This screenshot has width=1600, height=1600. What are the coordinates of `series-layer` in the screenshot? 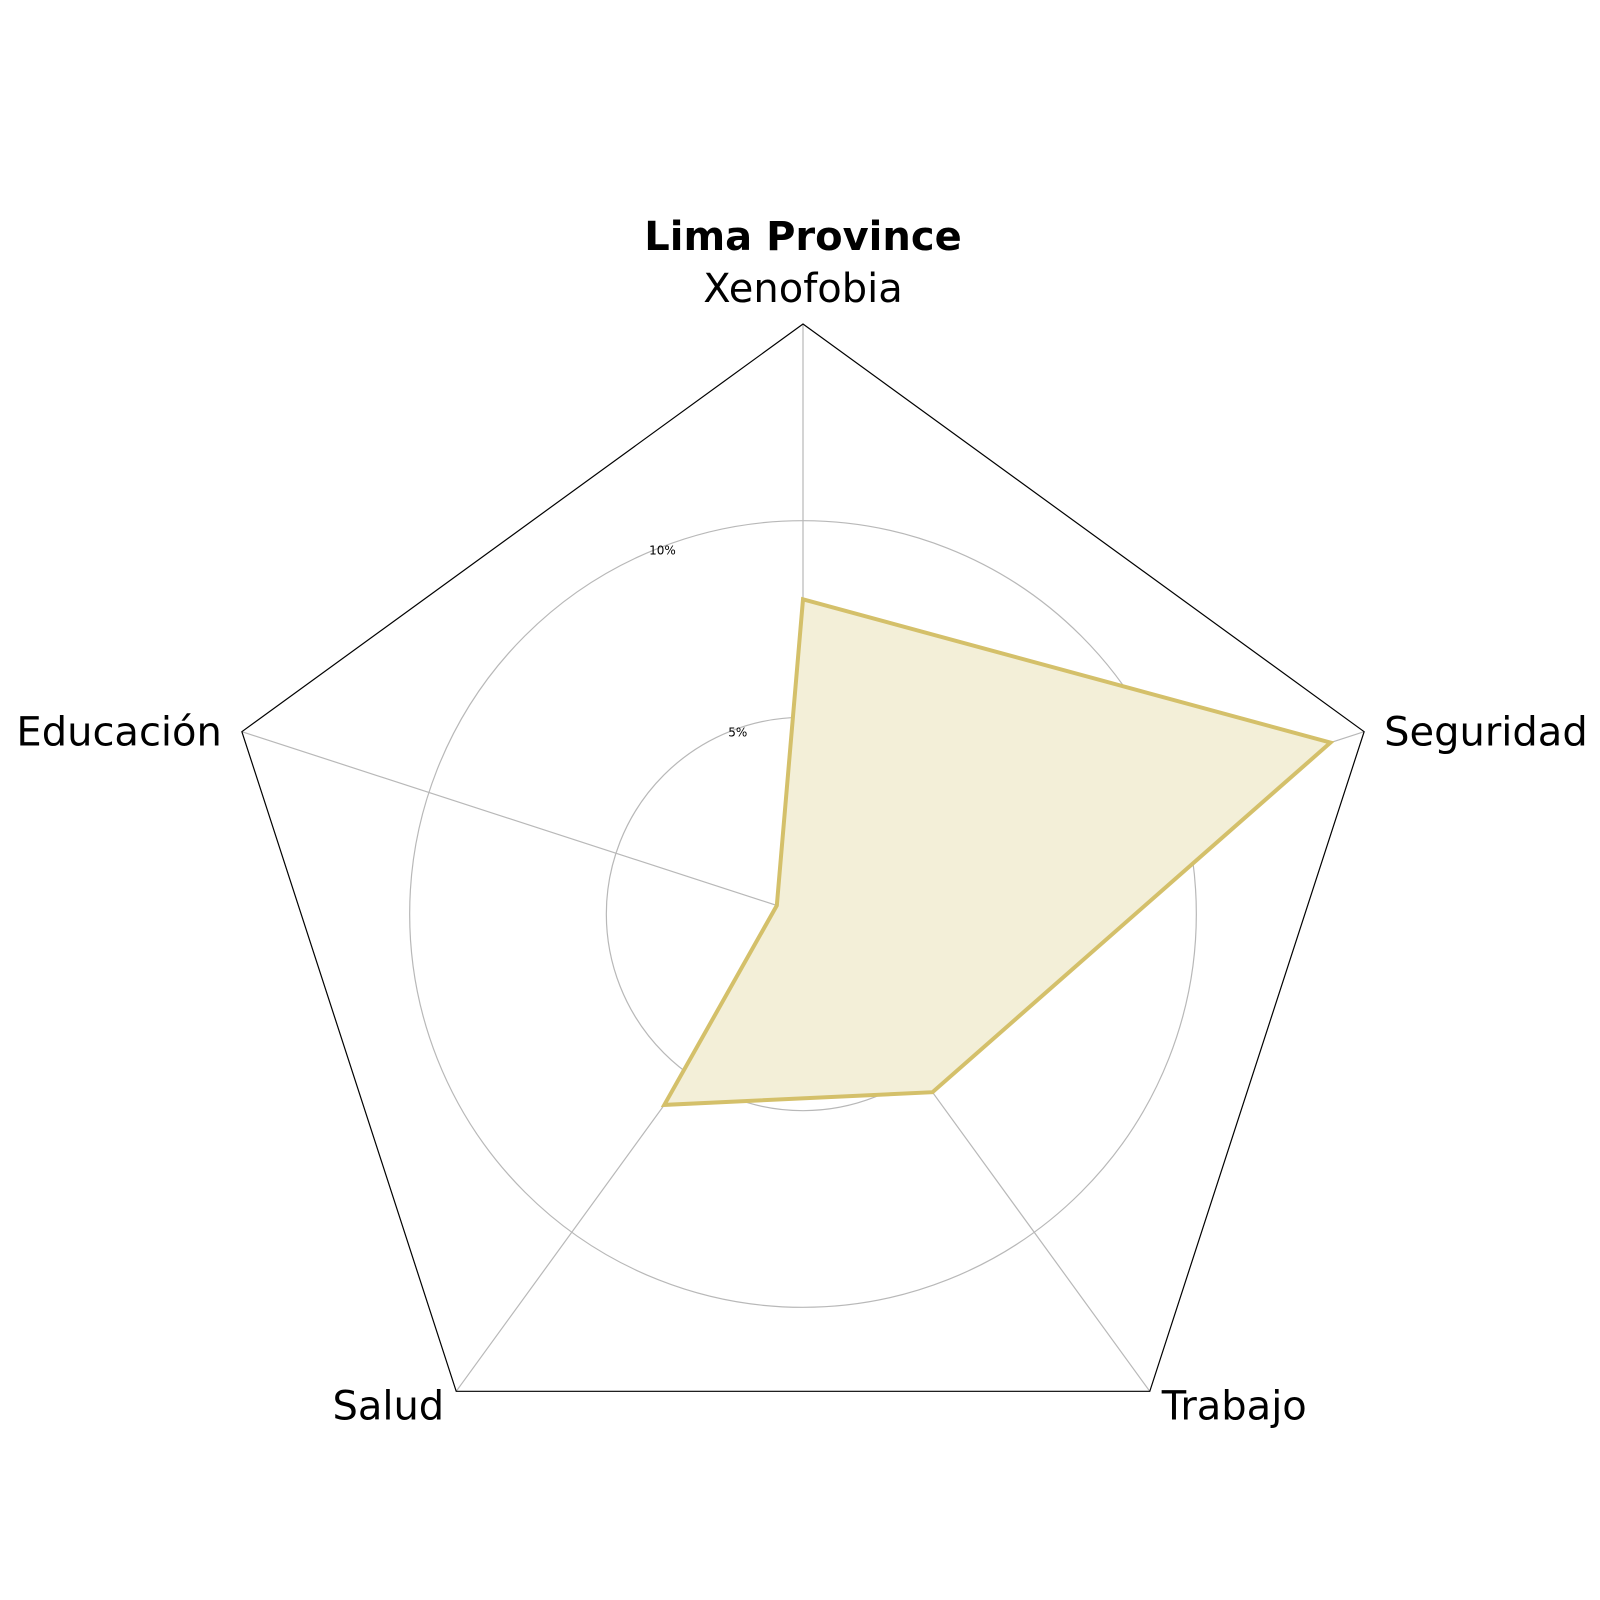 It's located at (997, 852).